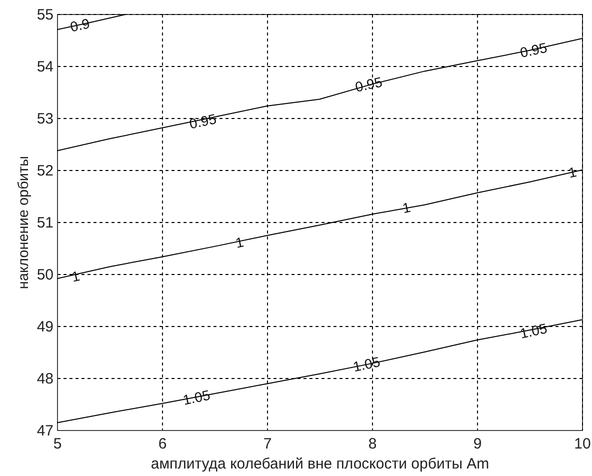 The width and height of the screenshot is (592, 476). I want to click on x-tick-label: 6, so click(162, 444).